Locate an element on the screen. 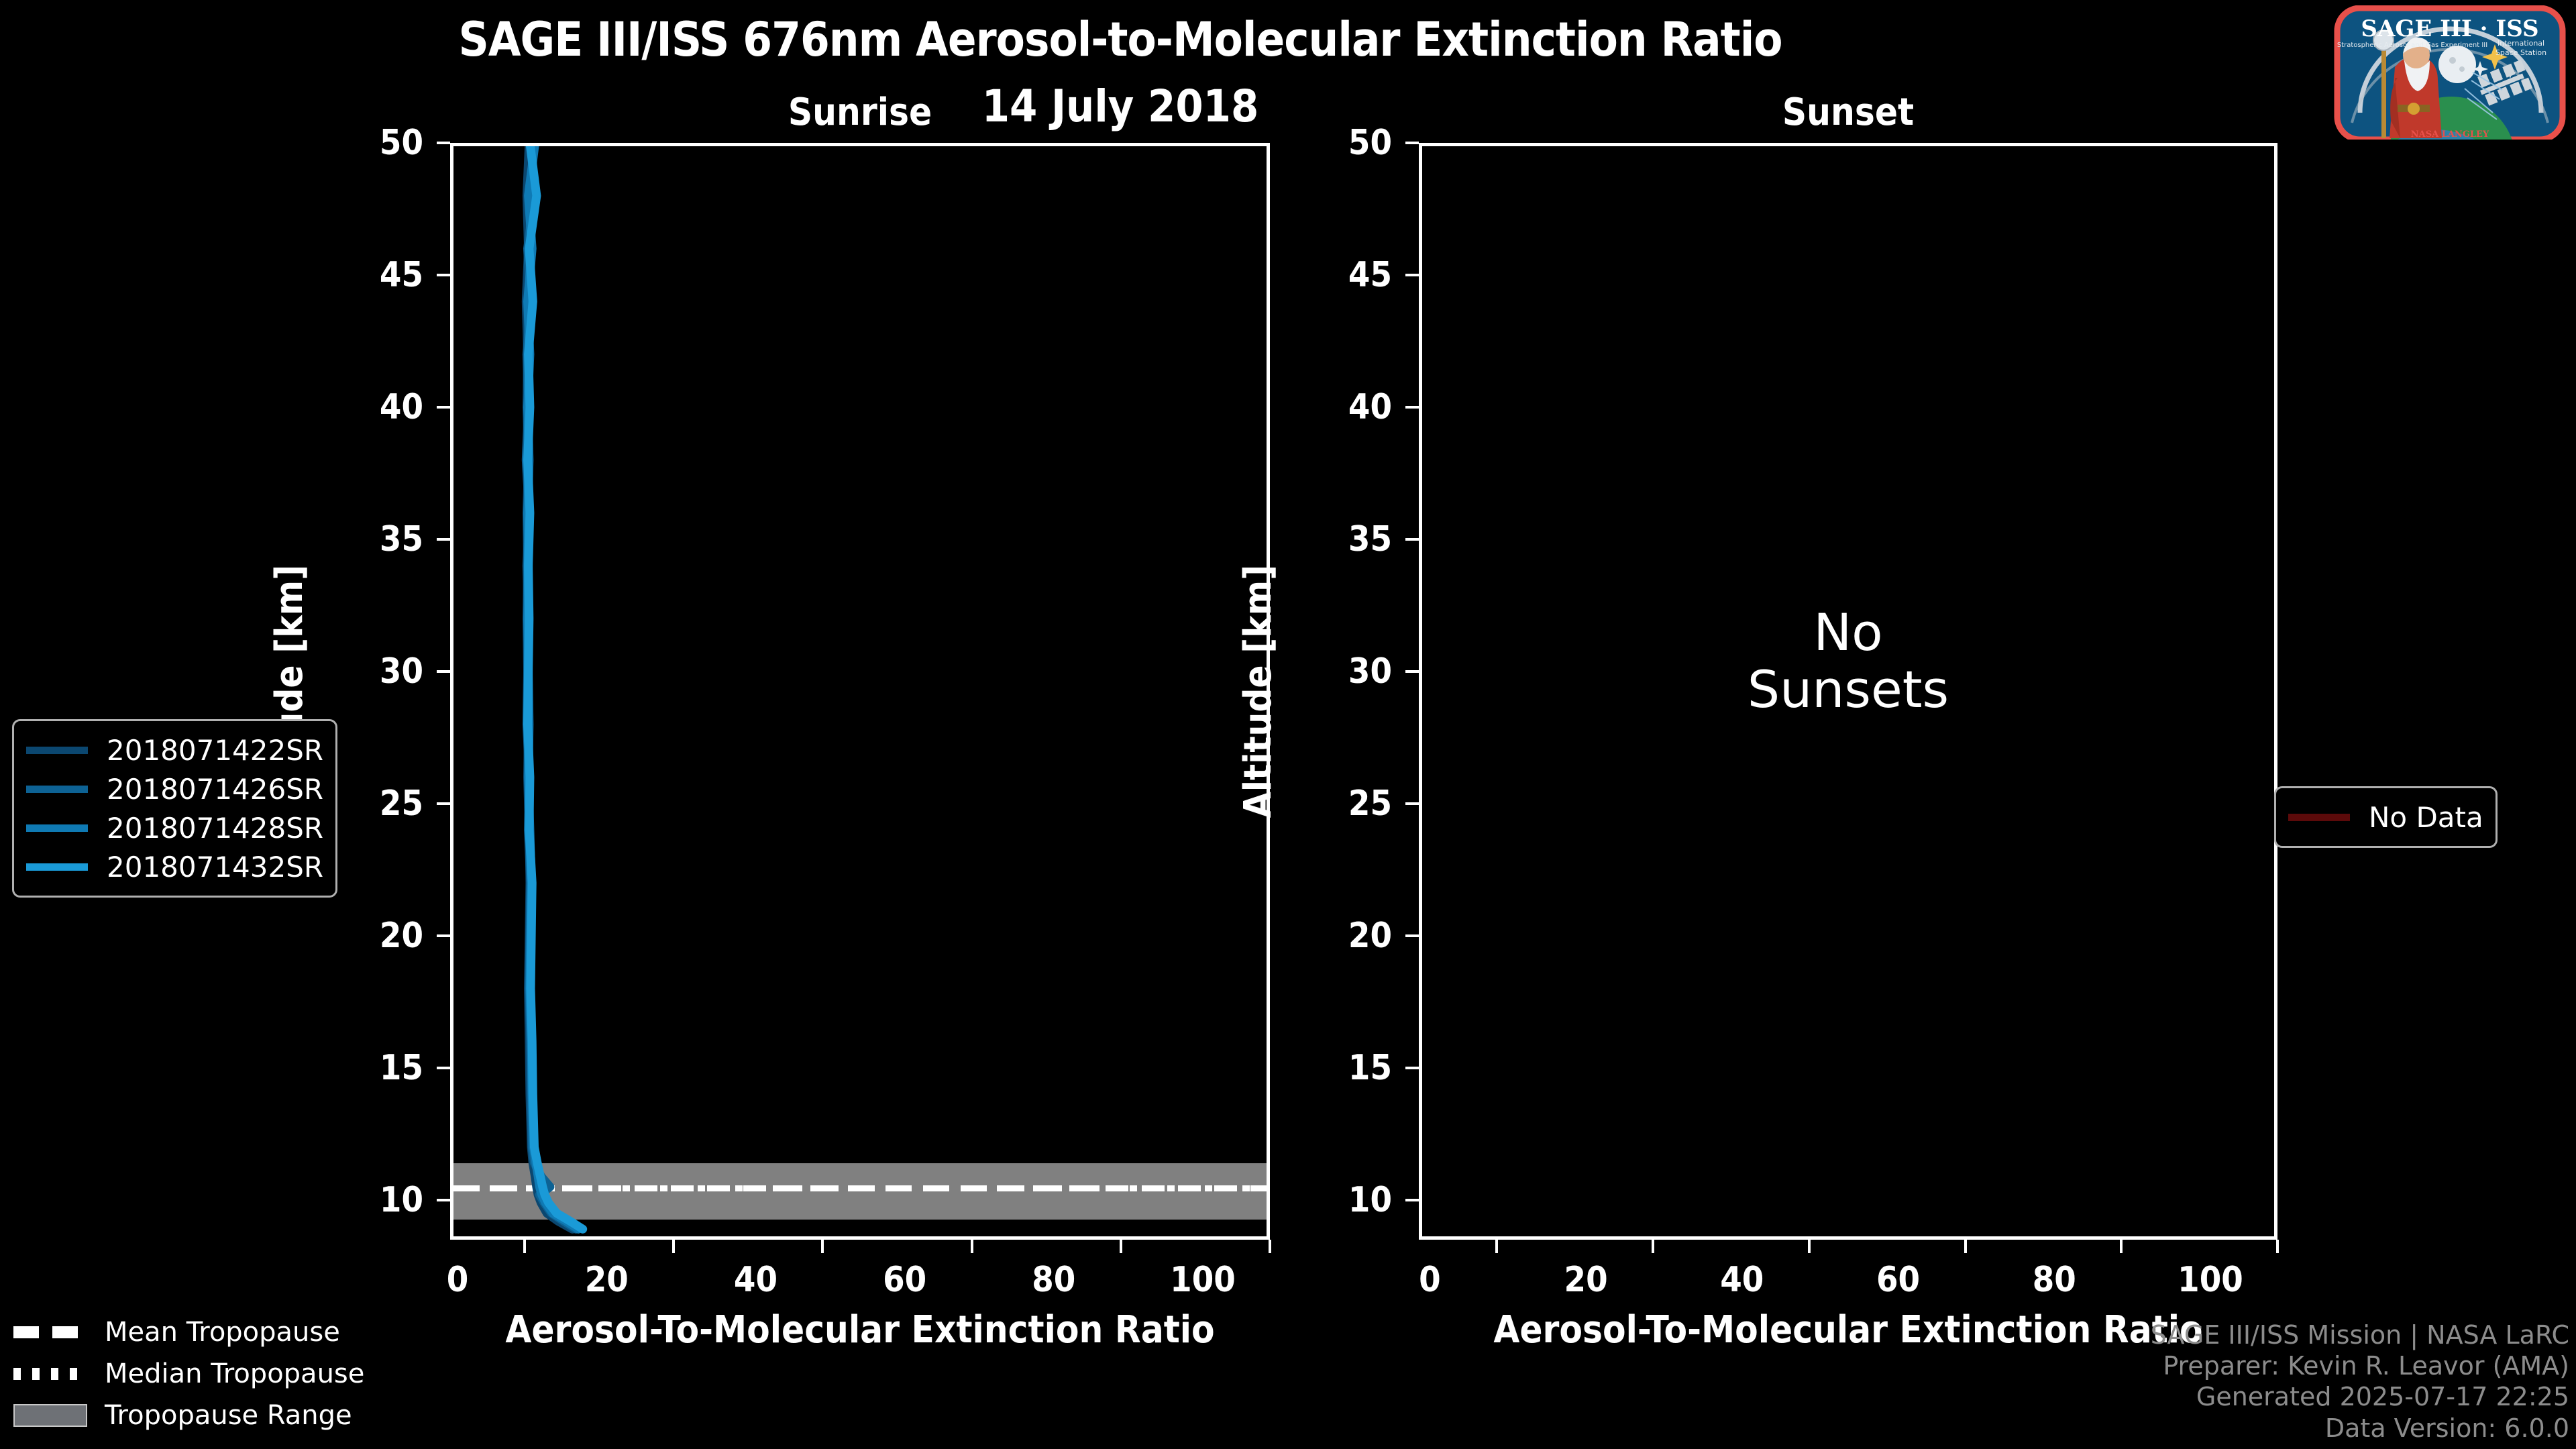 The image size is (2576, 1449). sunrise-legend-entry-row: 2018071428SR is located at coordinates (174, 827).